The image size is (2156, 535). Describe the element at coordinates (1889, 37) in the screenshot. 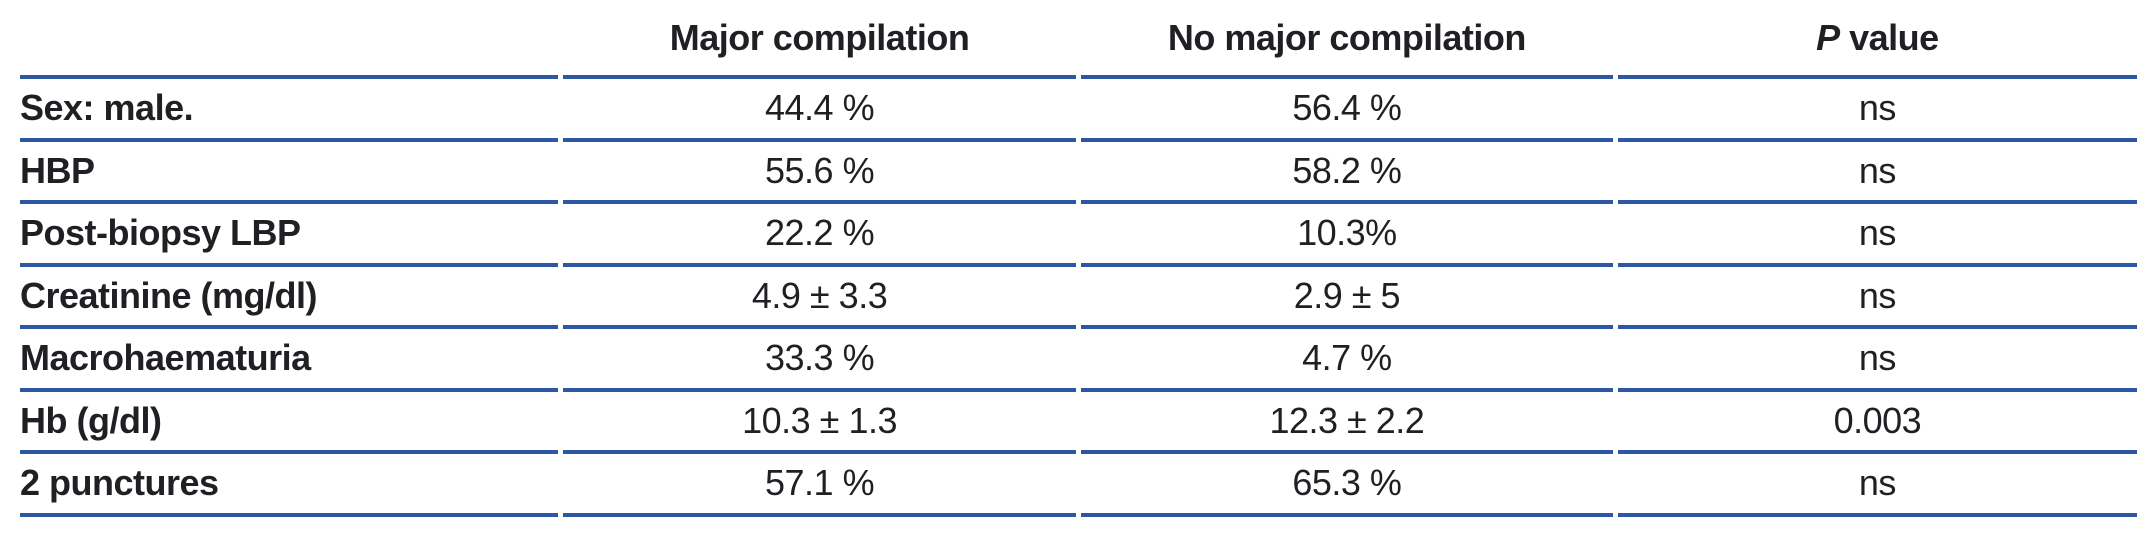

I see `p-value-rest: value` at that location.